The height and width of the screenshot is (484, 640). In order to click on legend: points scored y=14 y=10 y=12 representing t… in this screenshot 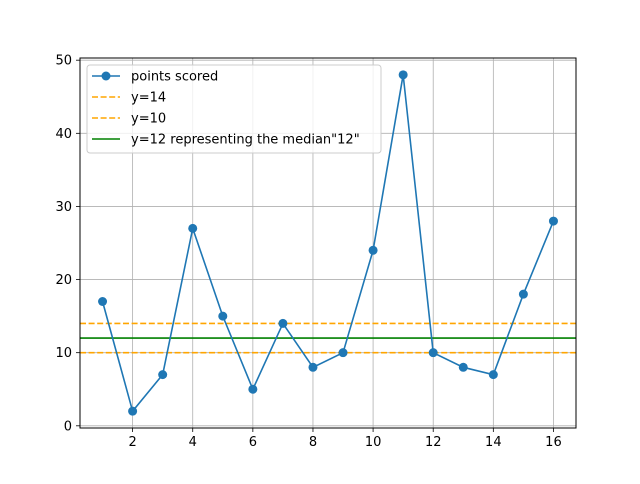, I will do `click(234, 109)`.